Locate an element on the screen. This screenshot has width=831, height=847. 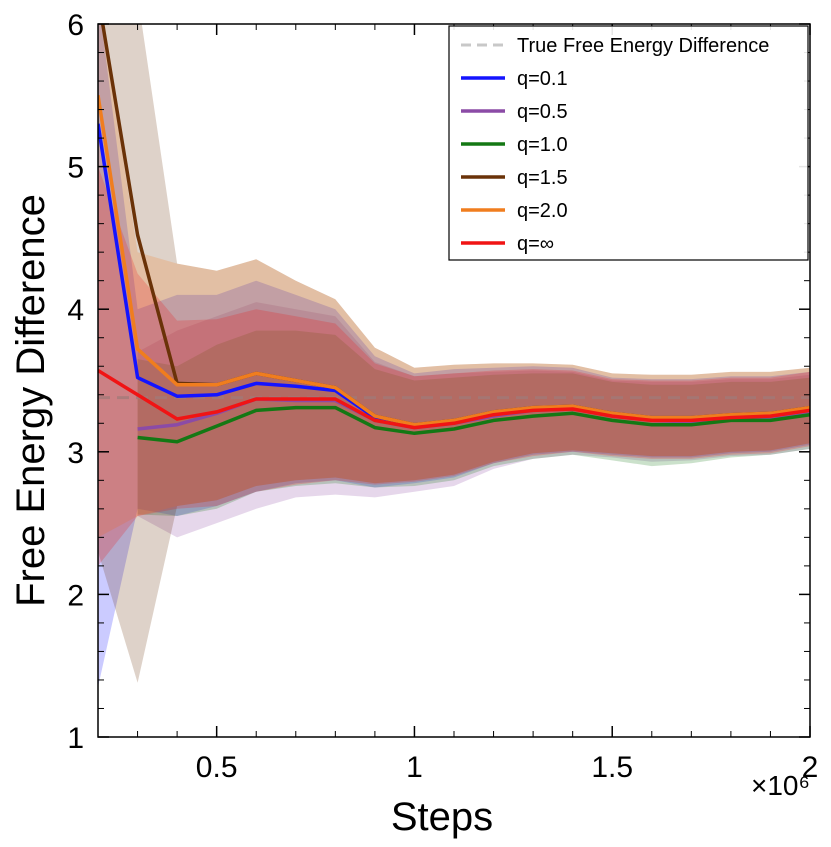
legend-label-5: q=2.0 is located at coordinates (542, 211).